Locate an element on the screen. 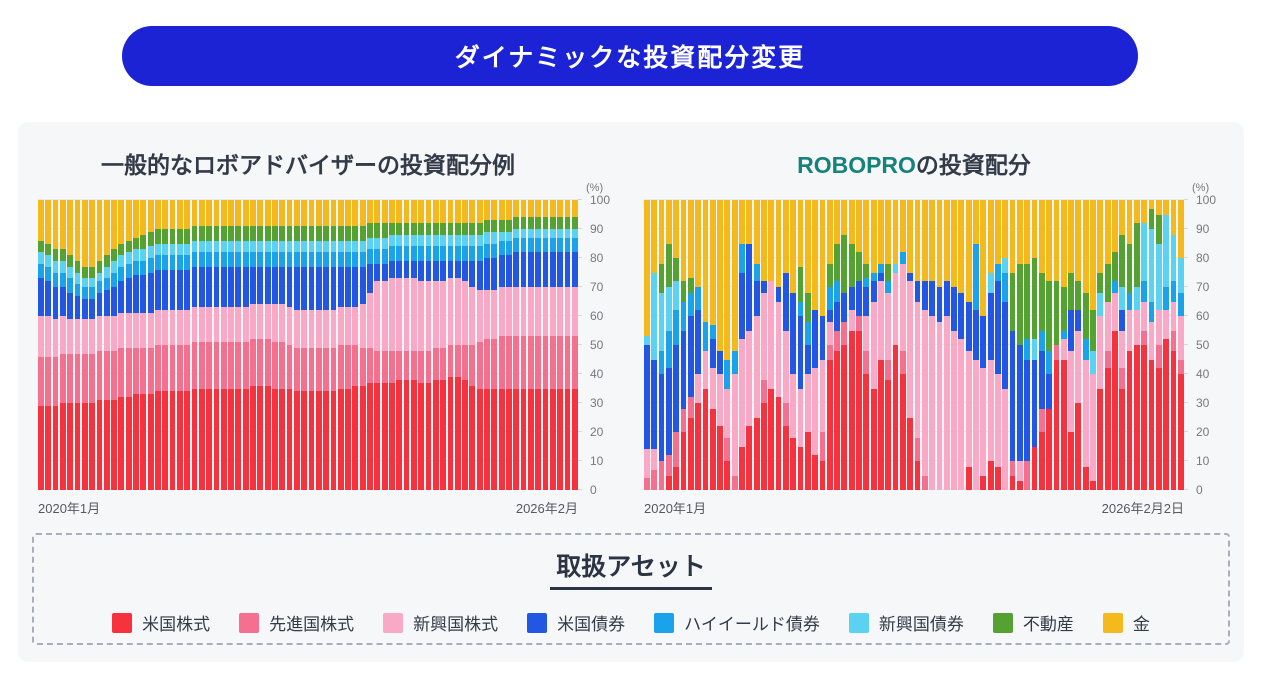 The image size is (1262, 682). y-tick-label: 80 is located at coordinates (1203, 258).